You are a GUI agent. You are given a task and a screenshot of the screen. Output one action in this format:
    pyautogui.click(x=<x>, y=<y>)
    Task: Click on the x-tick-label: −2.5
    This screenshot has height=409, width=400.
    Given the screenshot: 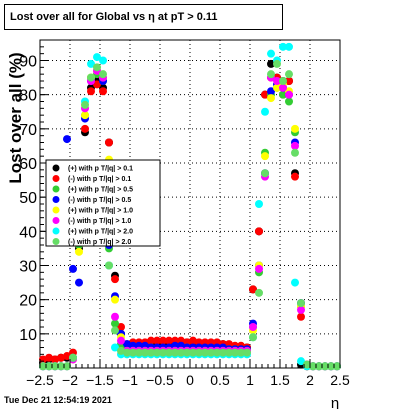 What is the action you would take?
    pyautogui.click(x=40, y=380)
    